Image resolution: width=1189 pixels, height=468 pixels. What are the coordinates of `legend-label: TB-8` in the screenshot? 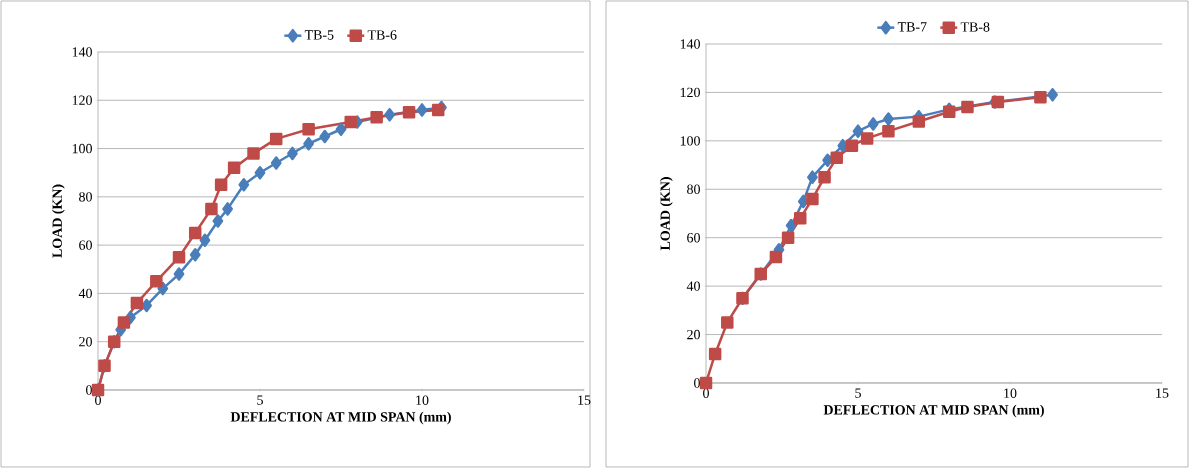 It's located at (975, 27).